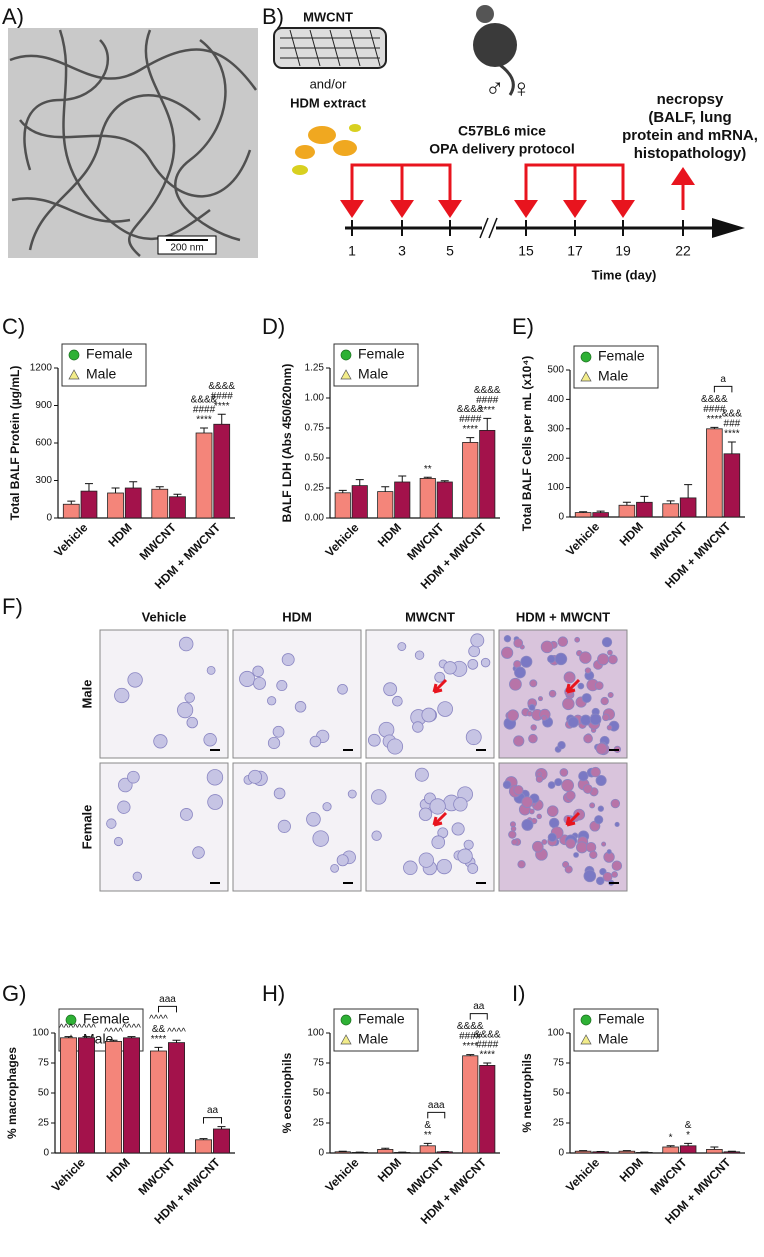 Image resolution: width=764 pixels, height=1257 pixels. Describe the element at coordinates (15, 443) in the screenshot. I see `y-axis-label: Total BALF Protein (µg/mL)` at that location.